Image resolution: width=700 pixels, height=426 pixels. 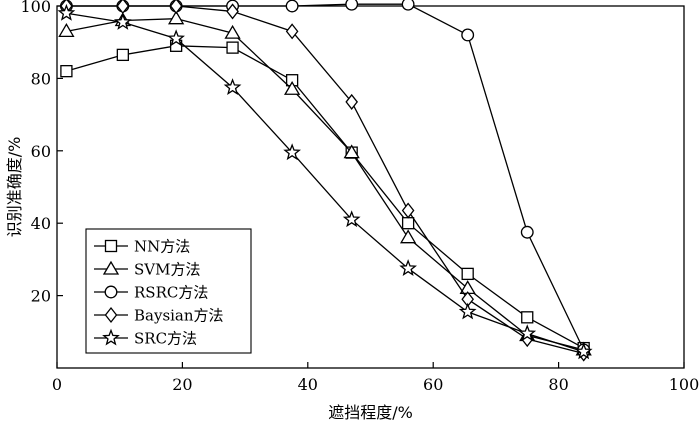 What do you see at coordinates (179, 316) in the screenshot?
I see `legend-label: Baysian方法` at bounding box center [179, 316].